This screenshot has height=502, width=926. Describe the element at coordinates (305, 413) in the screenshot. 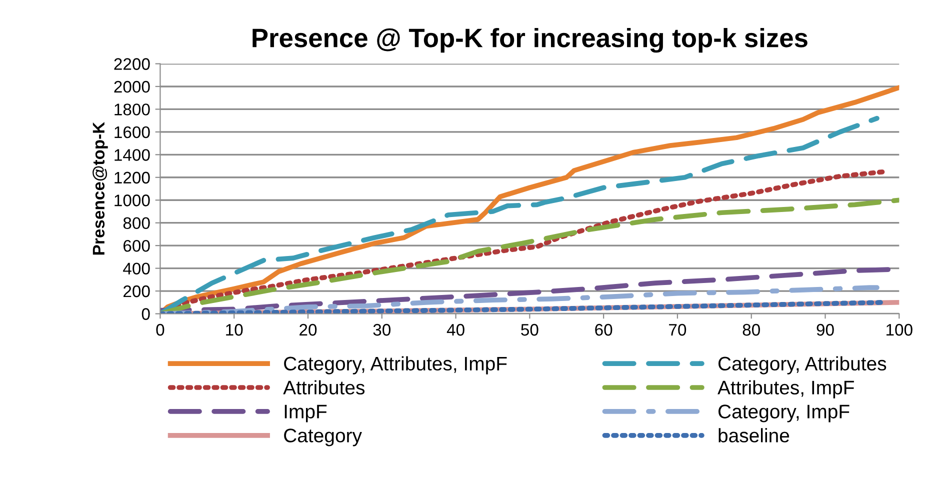

I see `legend-label: ImpF` at that location.